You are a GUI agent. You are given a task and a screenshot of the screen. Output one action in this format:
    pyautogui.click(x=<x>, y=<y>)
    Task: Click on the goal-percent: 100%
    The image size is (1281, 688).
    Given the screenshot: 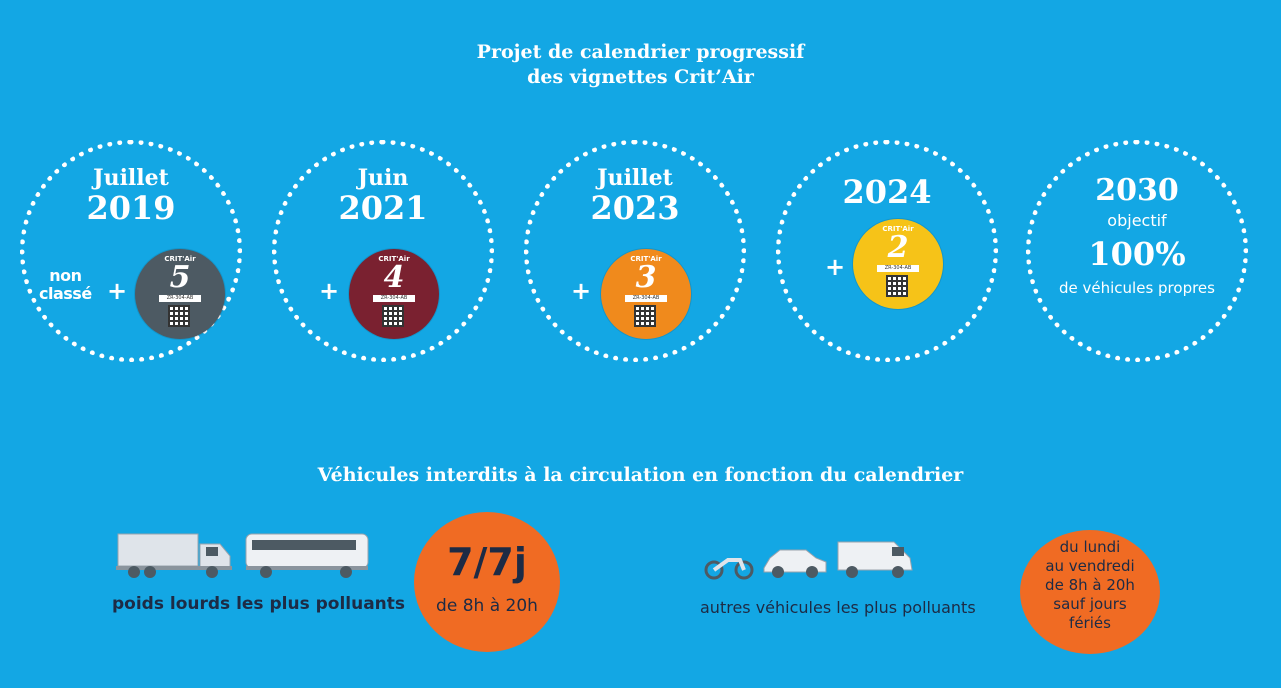 What is the action you would take?
    pyautogui.click(x=1137, y=254)
    